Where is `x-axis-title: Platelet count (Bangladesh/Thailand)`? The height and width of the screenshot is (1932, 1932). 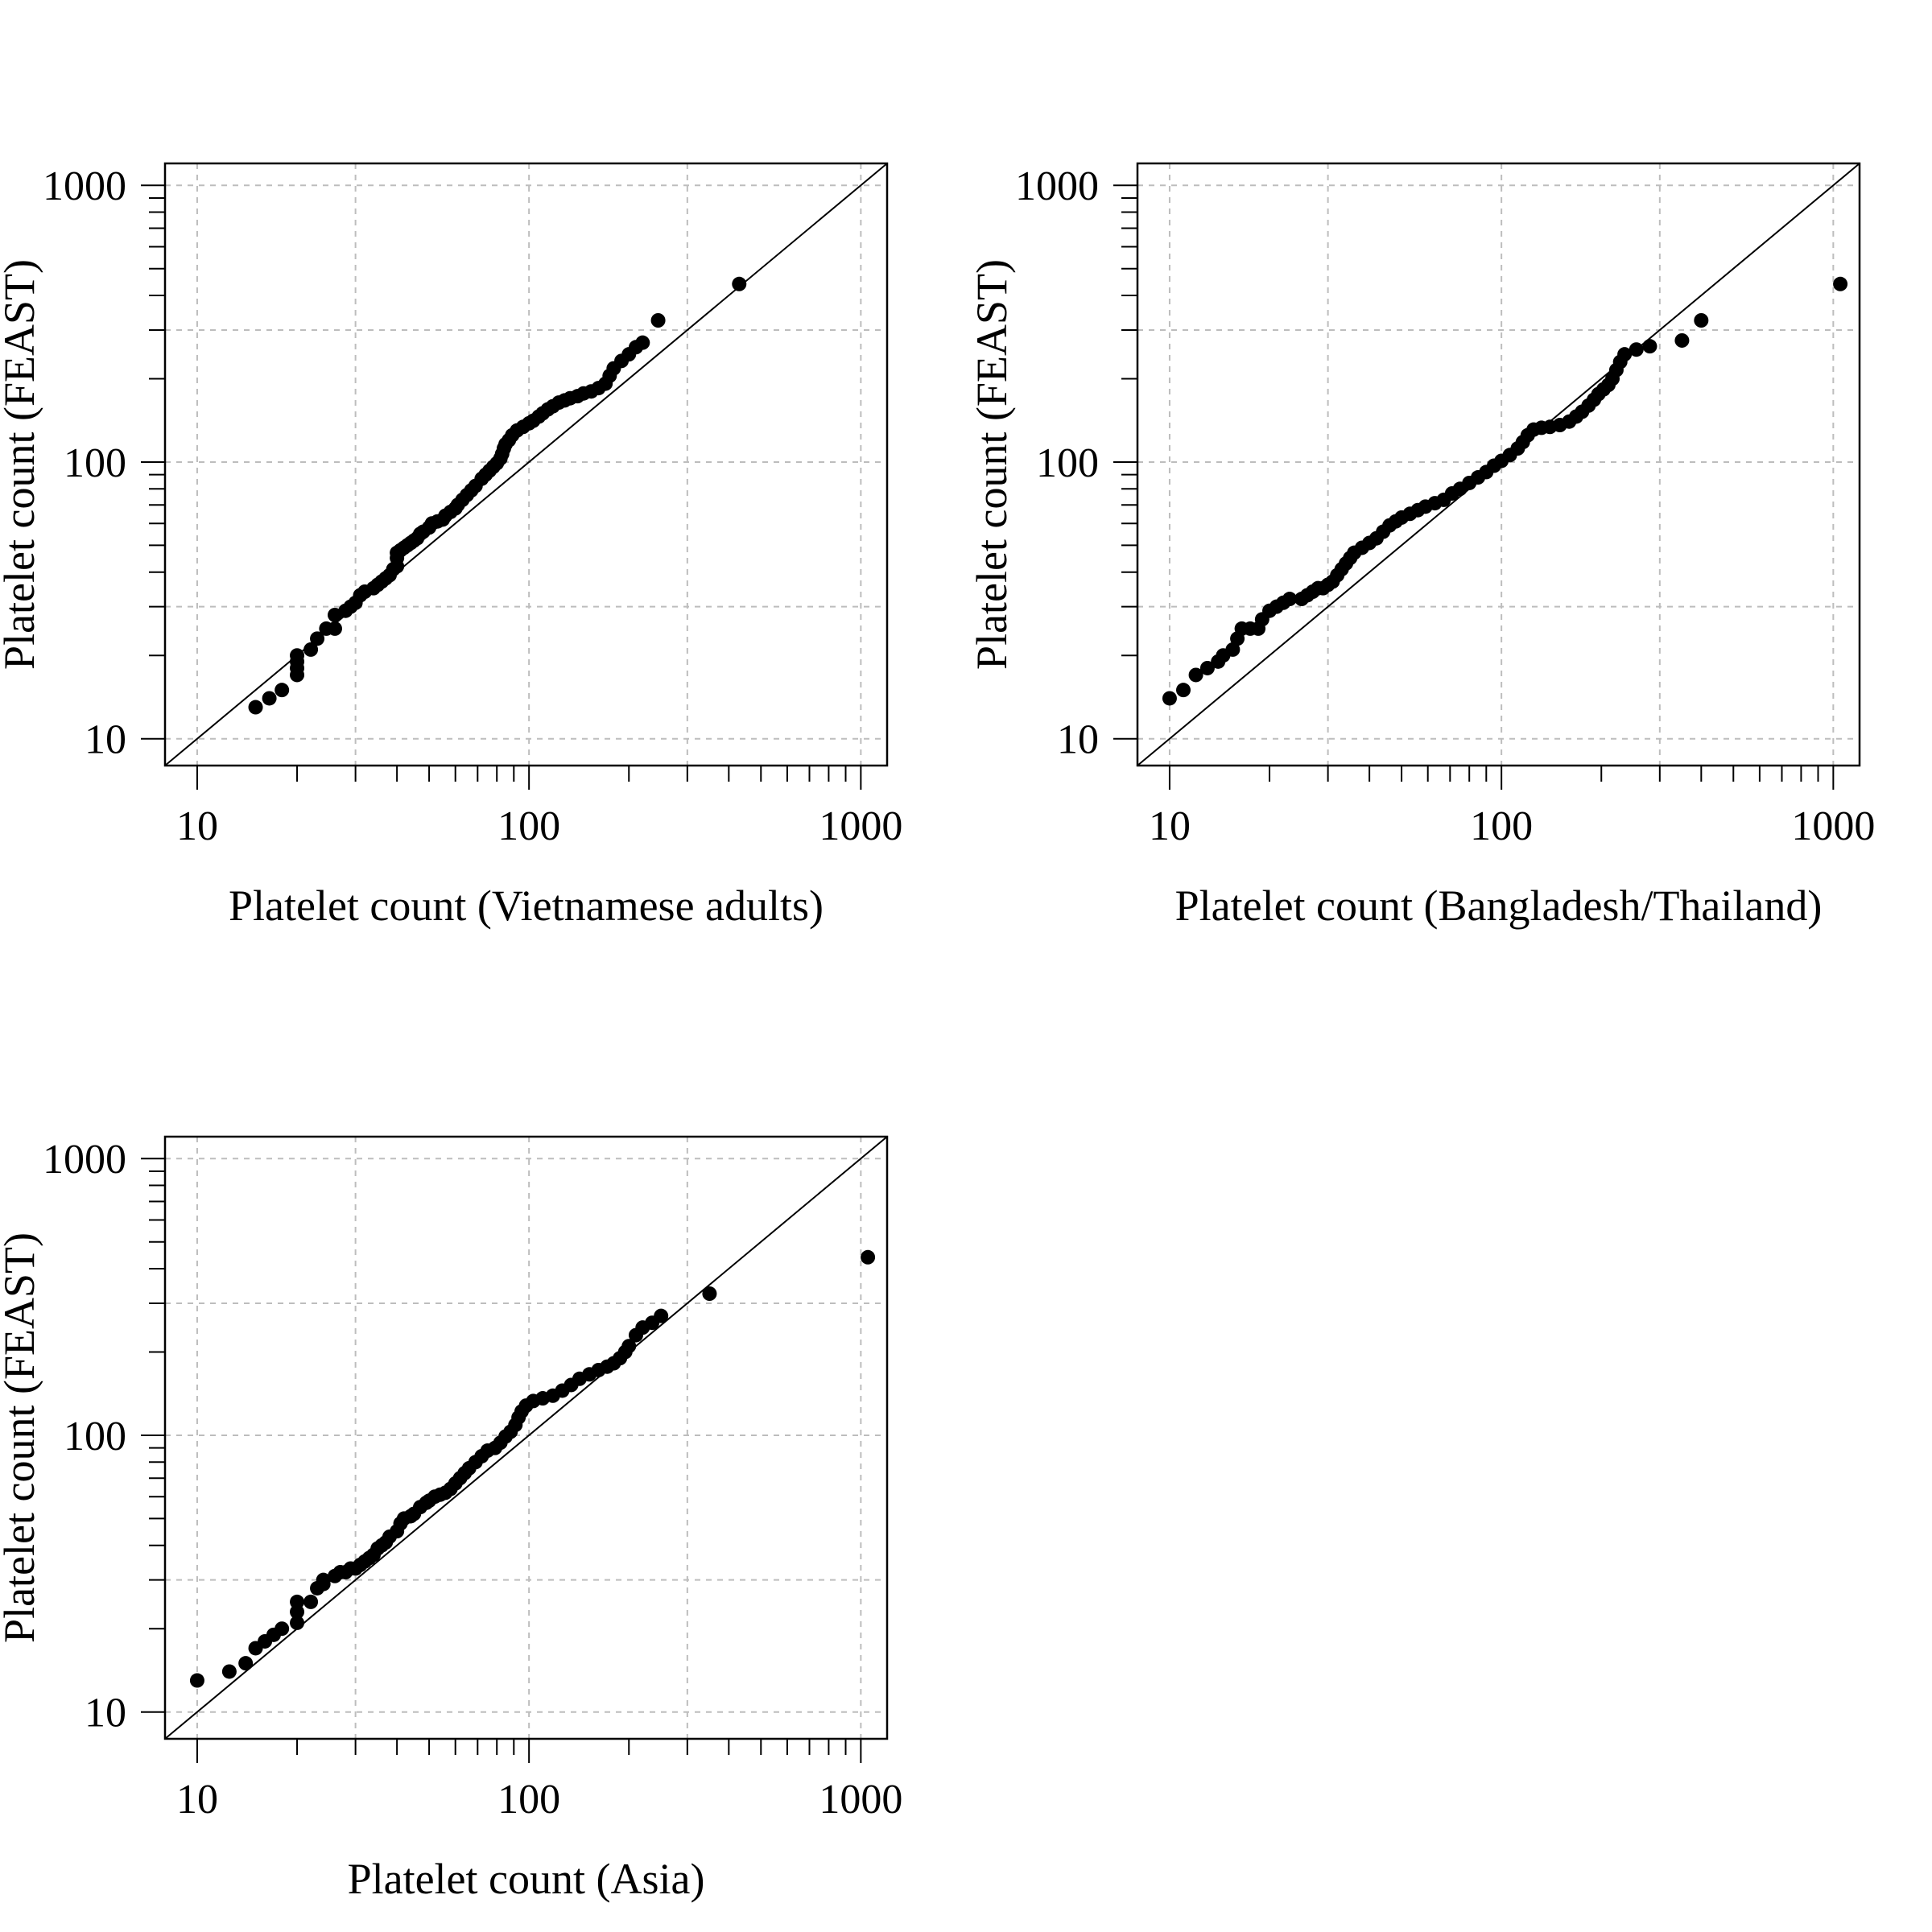 x-axis-title: Platelet count (Bangladesh/Thailand) is located at coordinates (1499, 905).